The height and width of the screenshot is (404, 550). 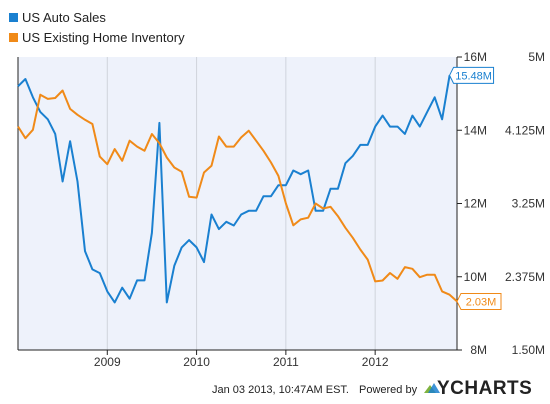 I want to click on last-value-flag: 15.48M, so click(x=471, y=75).